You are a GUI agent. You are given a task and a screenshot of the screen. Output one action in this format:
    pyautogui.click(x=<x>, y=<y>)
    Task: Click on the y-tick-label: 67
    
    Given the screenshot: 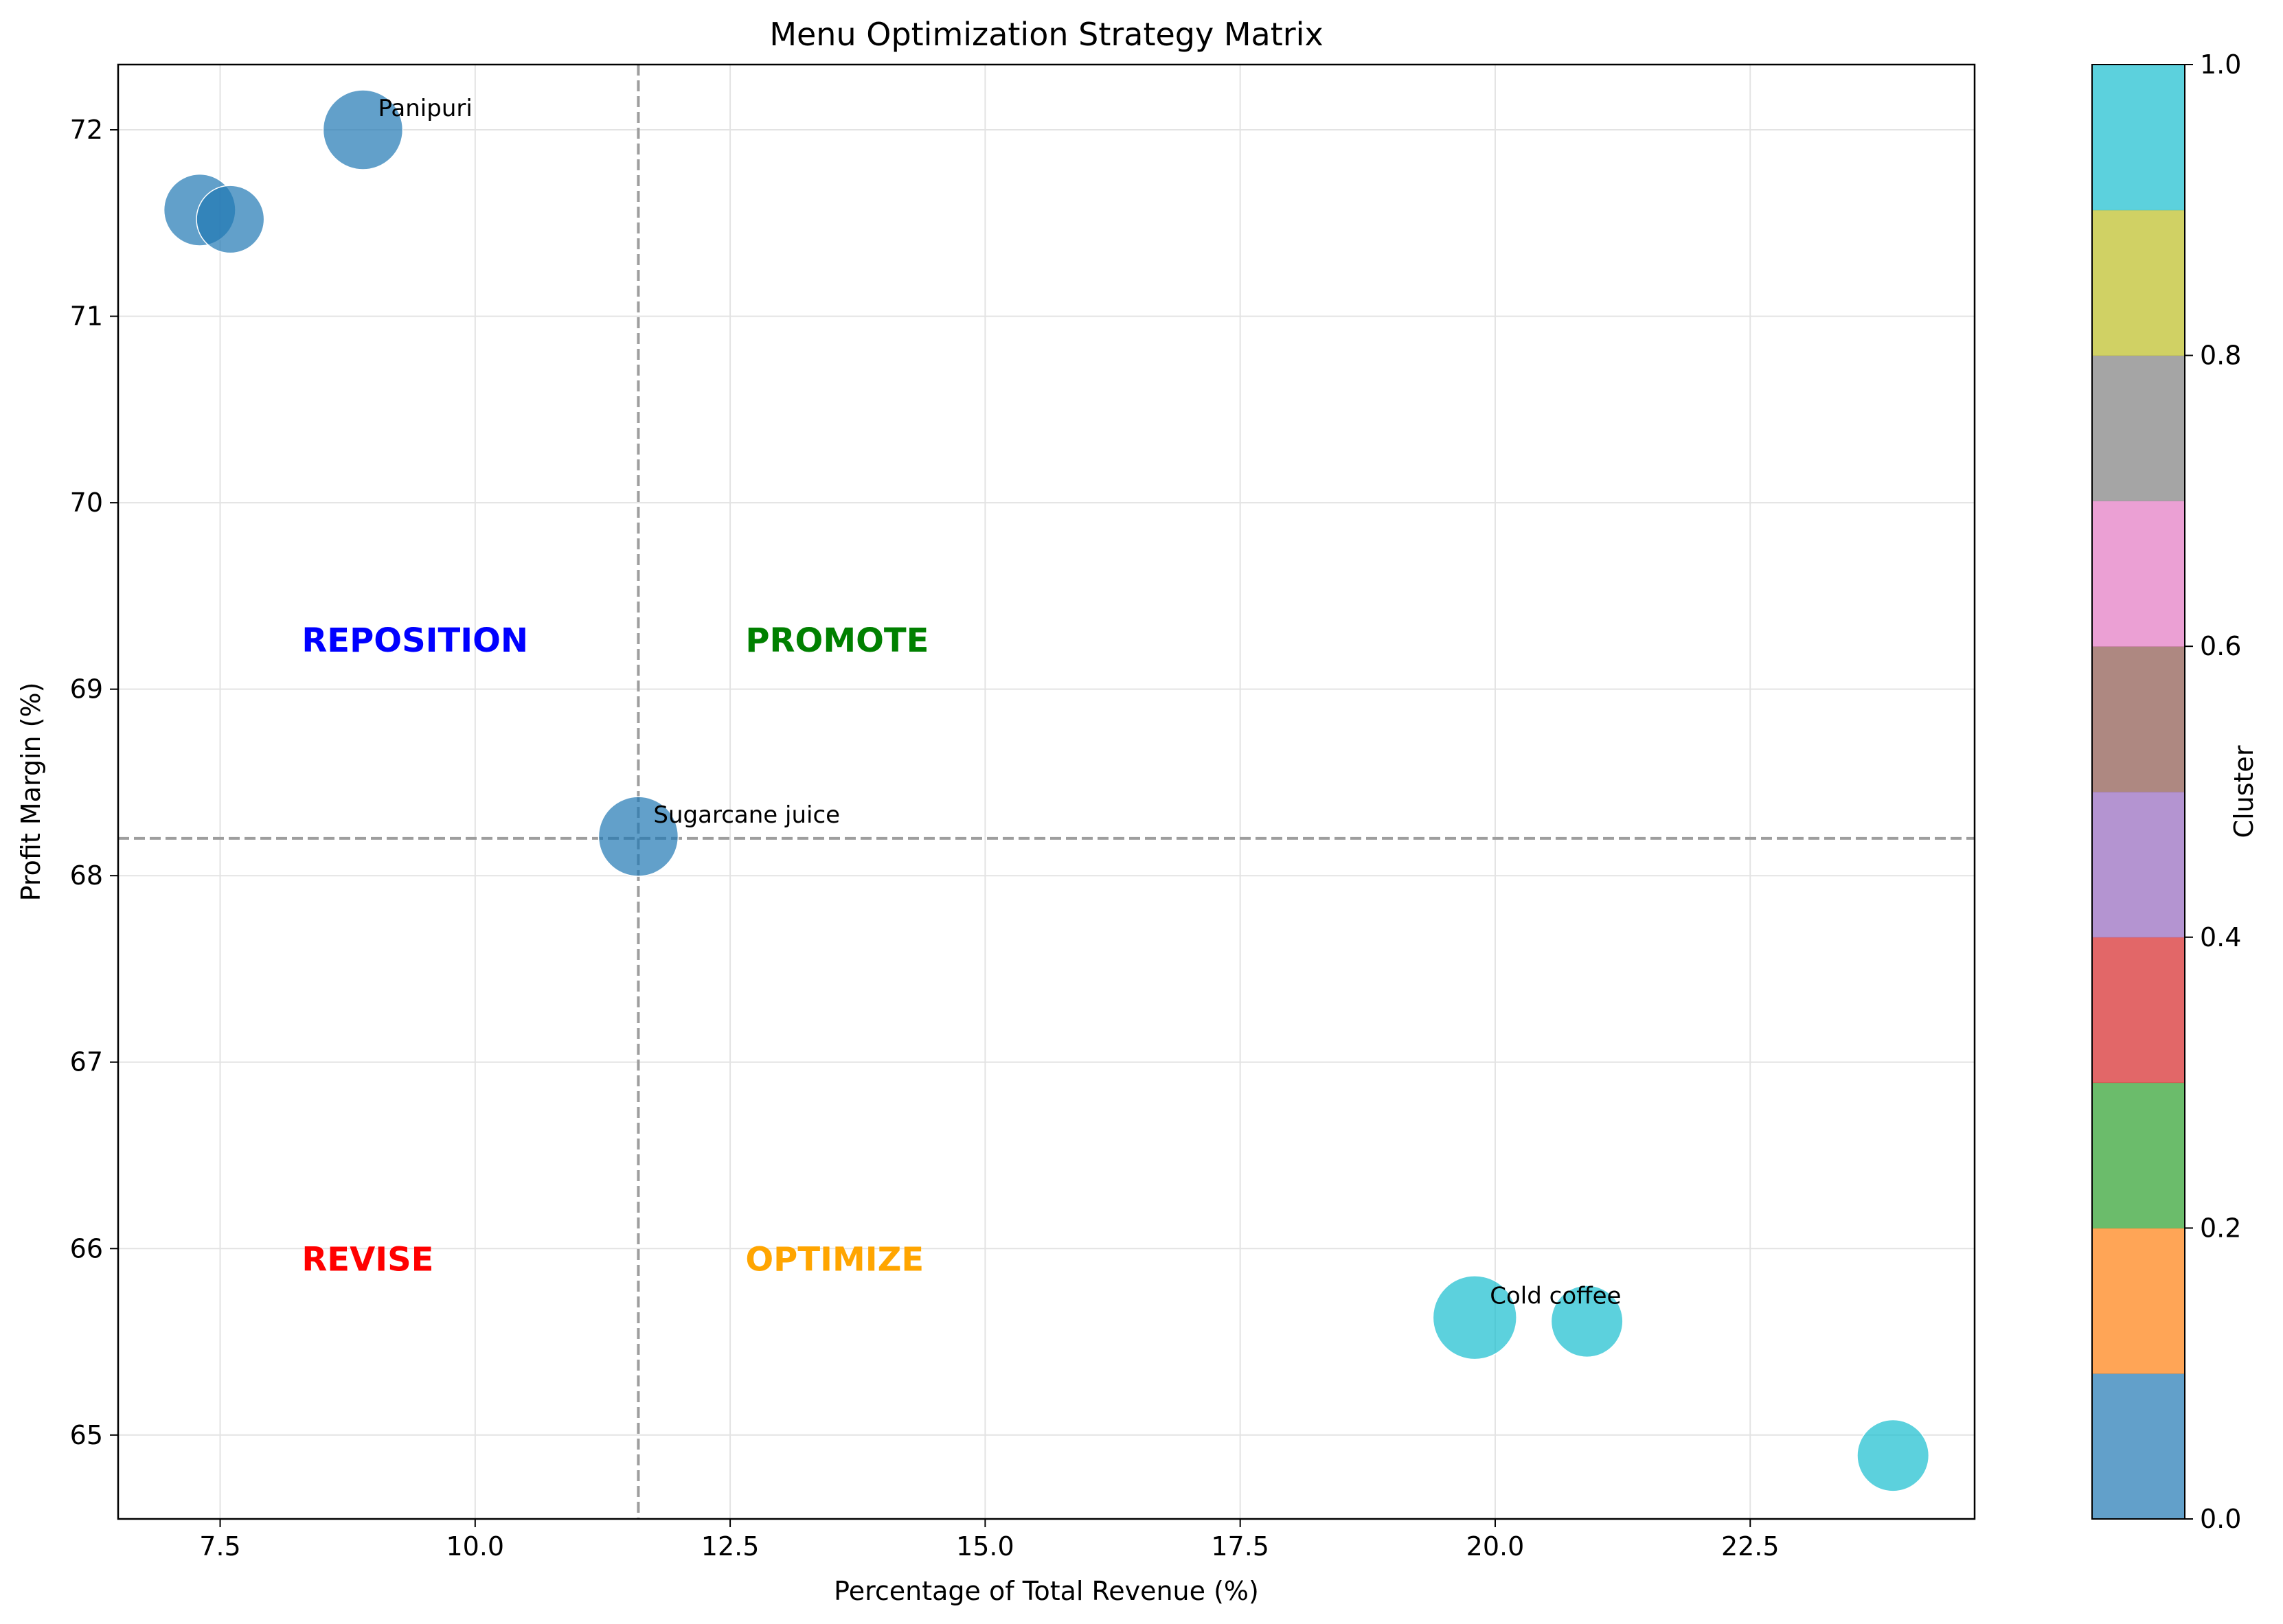 What is the action you would take?
    pyautogui.click(x=86, y=1062)
    